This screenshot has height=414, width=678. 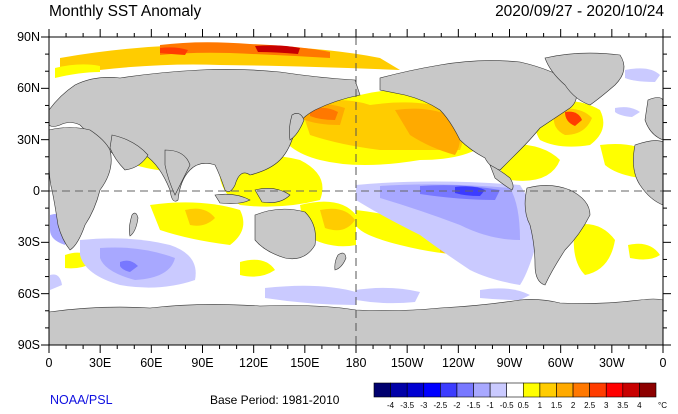 What do you see at coordinates (440, 405) in the screenshot?
I see `colorbar-label: -2.5` at bounding box center [440, 405].